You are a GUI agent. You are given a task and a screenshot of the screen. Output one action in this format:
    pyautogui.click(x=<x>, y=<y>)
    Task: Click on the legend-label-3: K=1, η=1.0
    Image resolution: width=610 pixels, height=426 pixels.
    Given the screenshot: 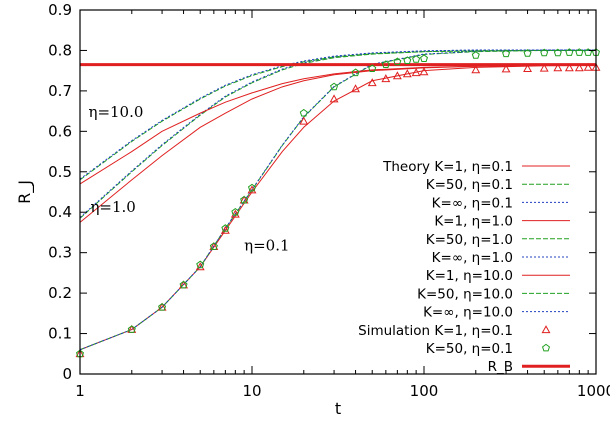 What is the action you would take?
    pyautogui.click(x=473, y=222)
    